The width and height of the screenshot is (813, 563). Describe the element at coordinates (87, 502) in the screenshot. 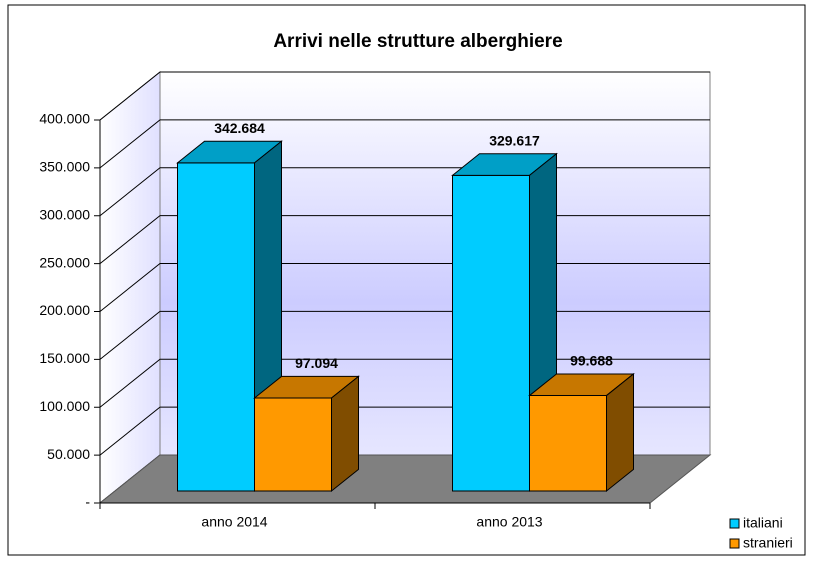

I see `y-tick-label: -` at that location.